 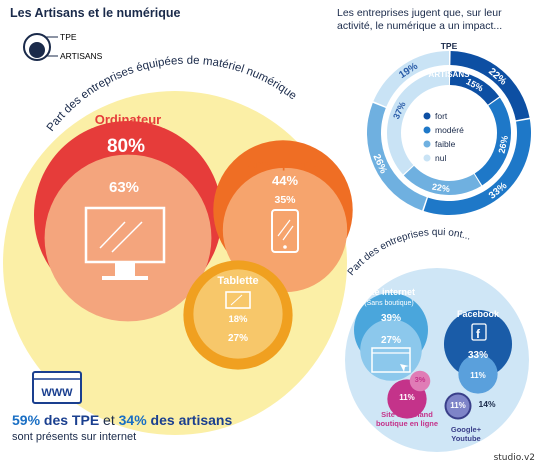 I want to click on label-marchand-line2: boutique en ligne, so click(x=407, y=423).